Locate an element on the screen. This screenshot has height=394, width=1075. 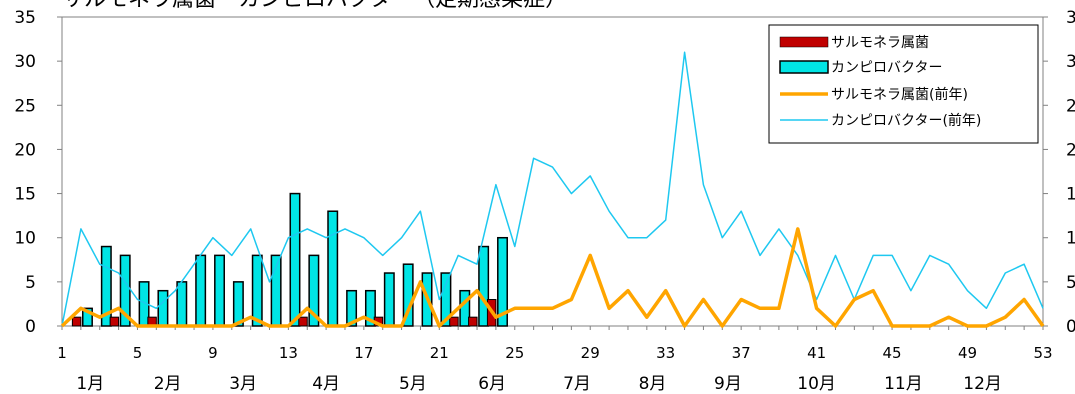
y-tick-label: 20 is located at coordinates (25, 150).